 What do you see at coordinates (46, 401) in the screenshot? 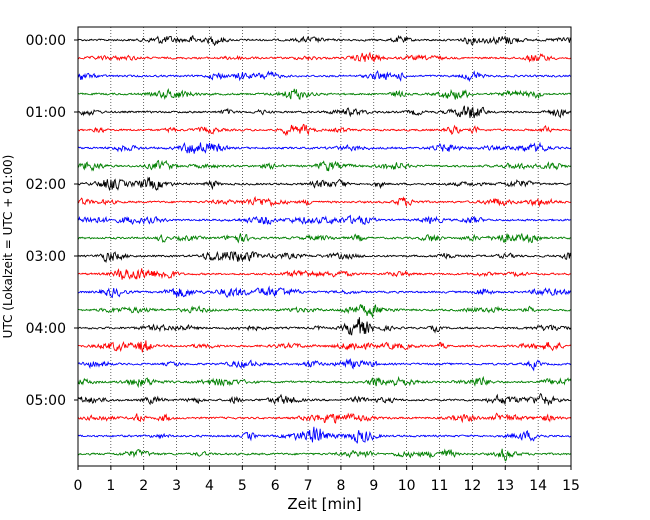
I see `y-tick-label: 05:00` at bounding box center [46, 401].